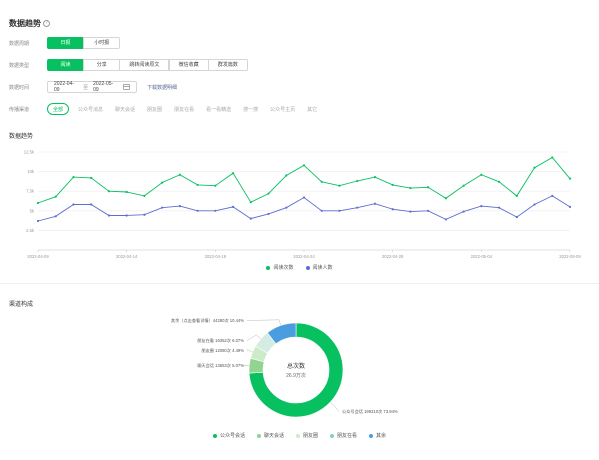 The image size is (599, 460). I want to click on pie-legend: 公众号会话 聊天会话 朋友圈 朋友在看 其余, so click(299, 435).